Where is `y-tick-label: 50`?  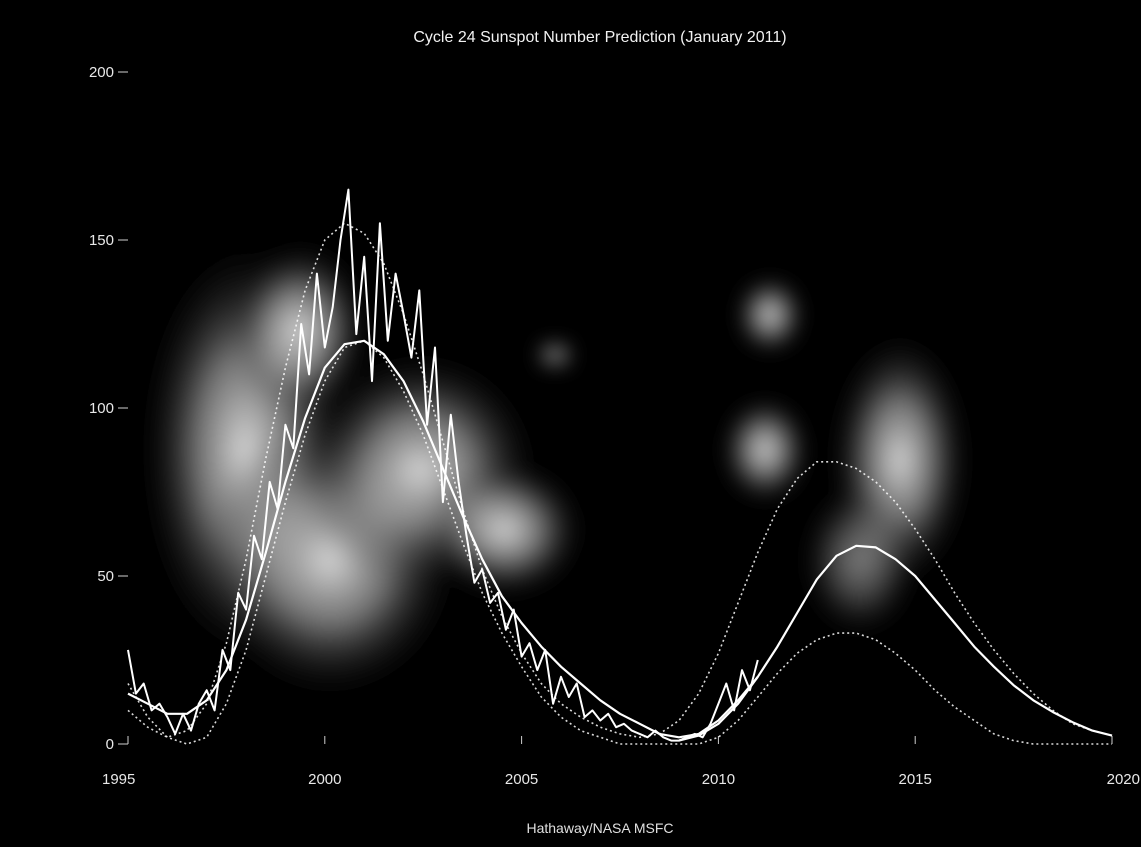
y-tick-label: 50 is located at coordinates (105, 576).